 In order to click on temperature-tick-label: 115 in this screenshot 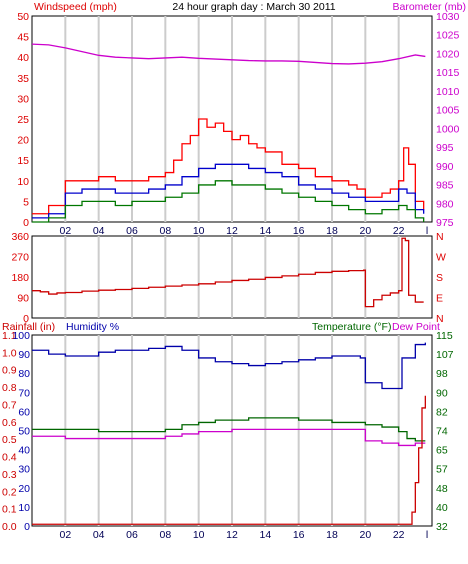, I will do `click(444, 336)`.